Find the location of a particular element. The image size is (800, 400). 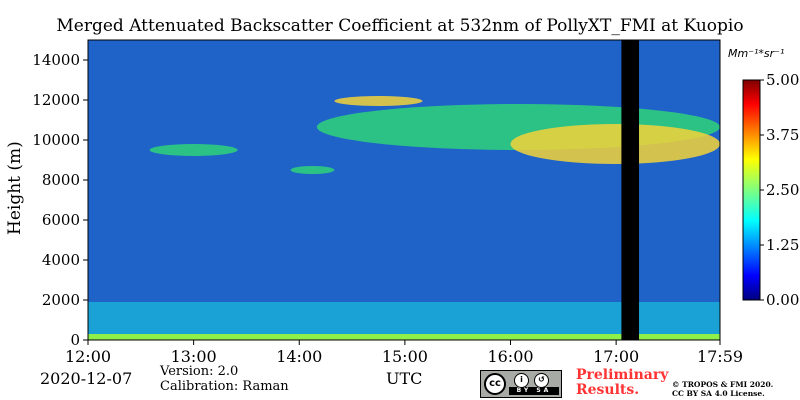

preliminary-line1: Preliminary is located at coordinates (622, 375).